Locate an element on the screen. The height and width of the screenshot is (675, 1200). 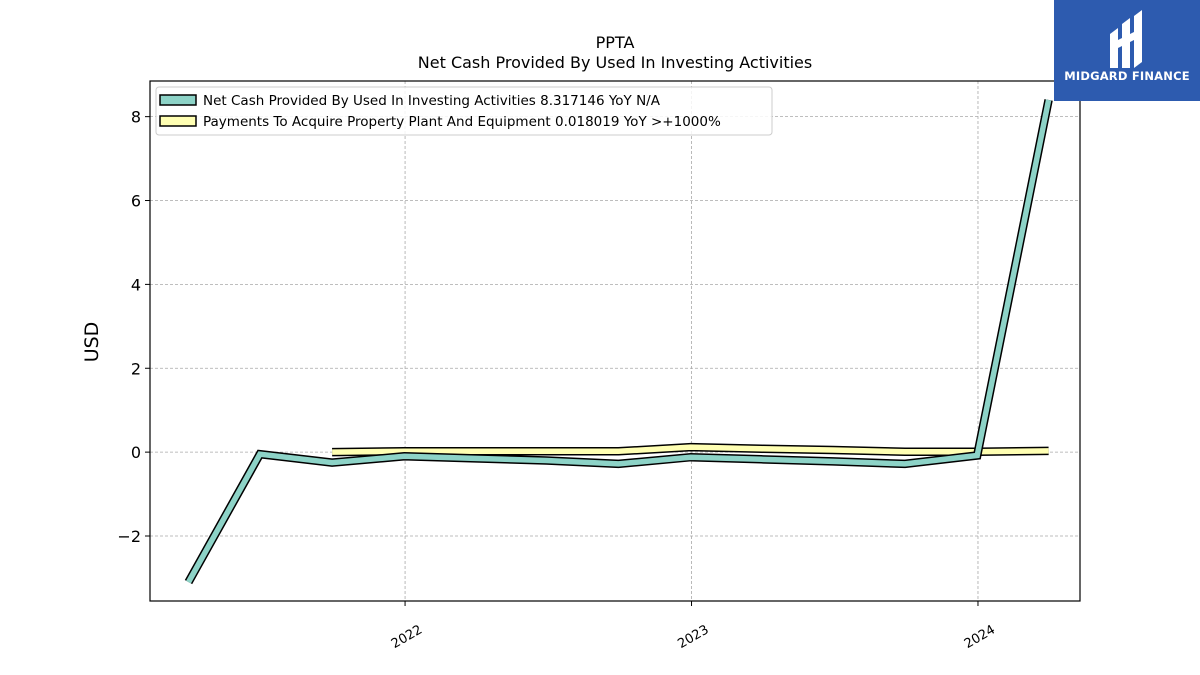
x-tick-label: 2023 is located at coordinates (693, 637).